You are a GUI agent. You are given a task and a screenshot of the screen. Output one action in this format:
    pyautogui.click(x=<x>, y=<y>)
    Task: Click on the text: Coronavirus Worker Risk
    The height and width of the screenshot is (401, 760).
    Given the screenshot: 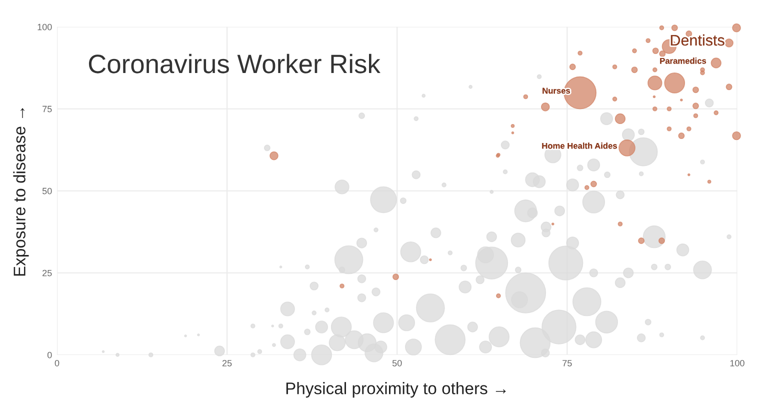 What is the action you would take?
    pyautogui.click(x=234, y=64)
    